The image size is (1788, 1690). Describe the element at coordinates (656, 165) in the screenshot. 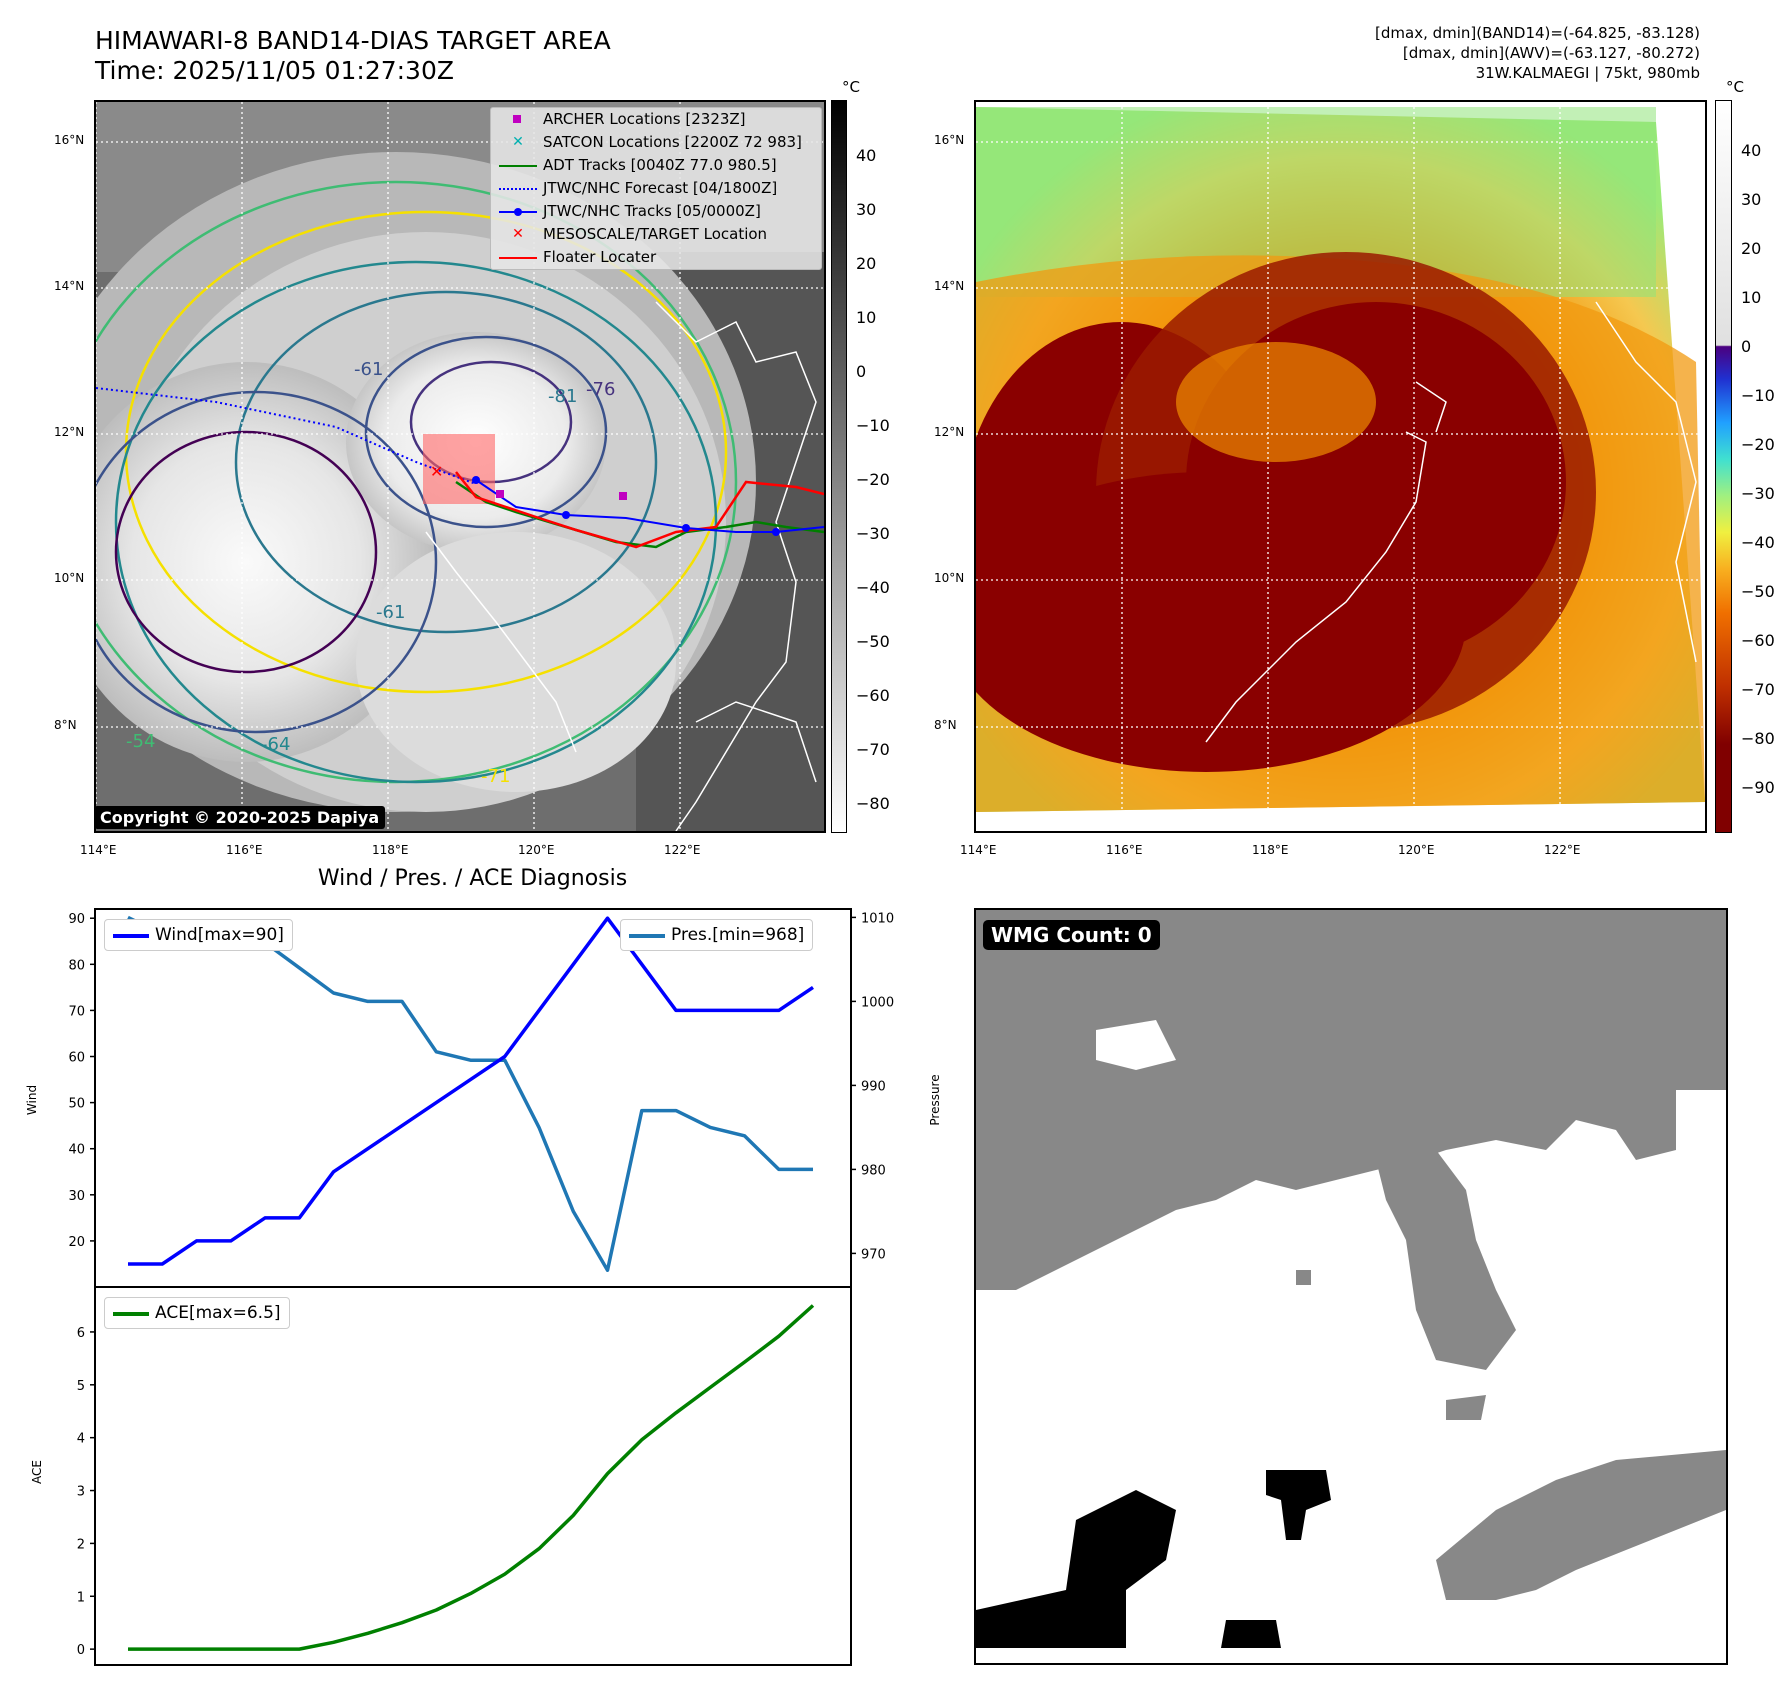

I see `legend-item-adt: ADT Tracks [0040Z 77.0 980.5]` at that location.